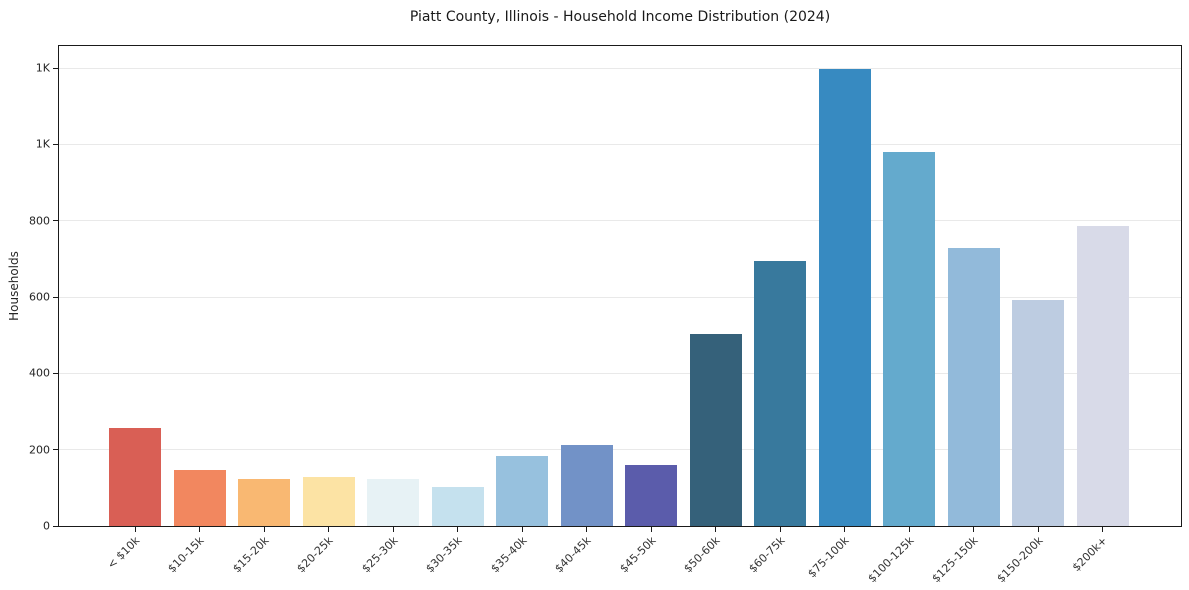 The width and height of the screenshot is (1189, 590). I want to click on x-tick-label: $50-60k, so click(702, 555).